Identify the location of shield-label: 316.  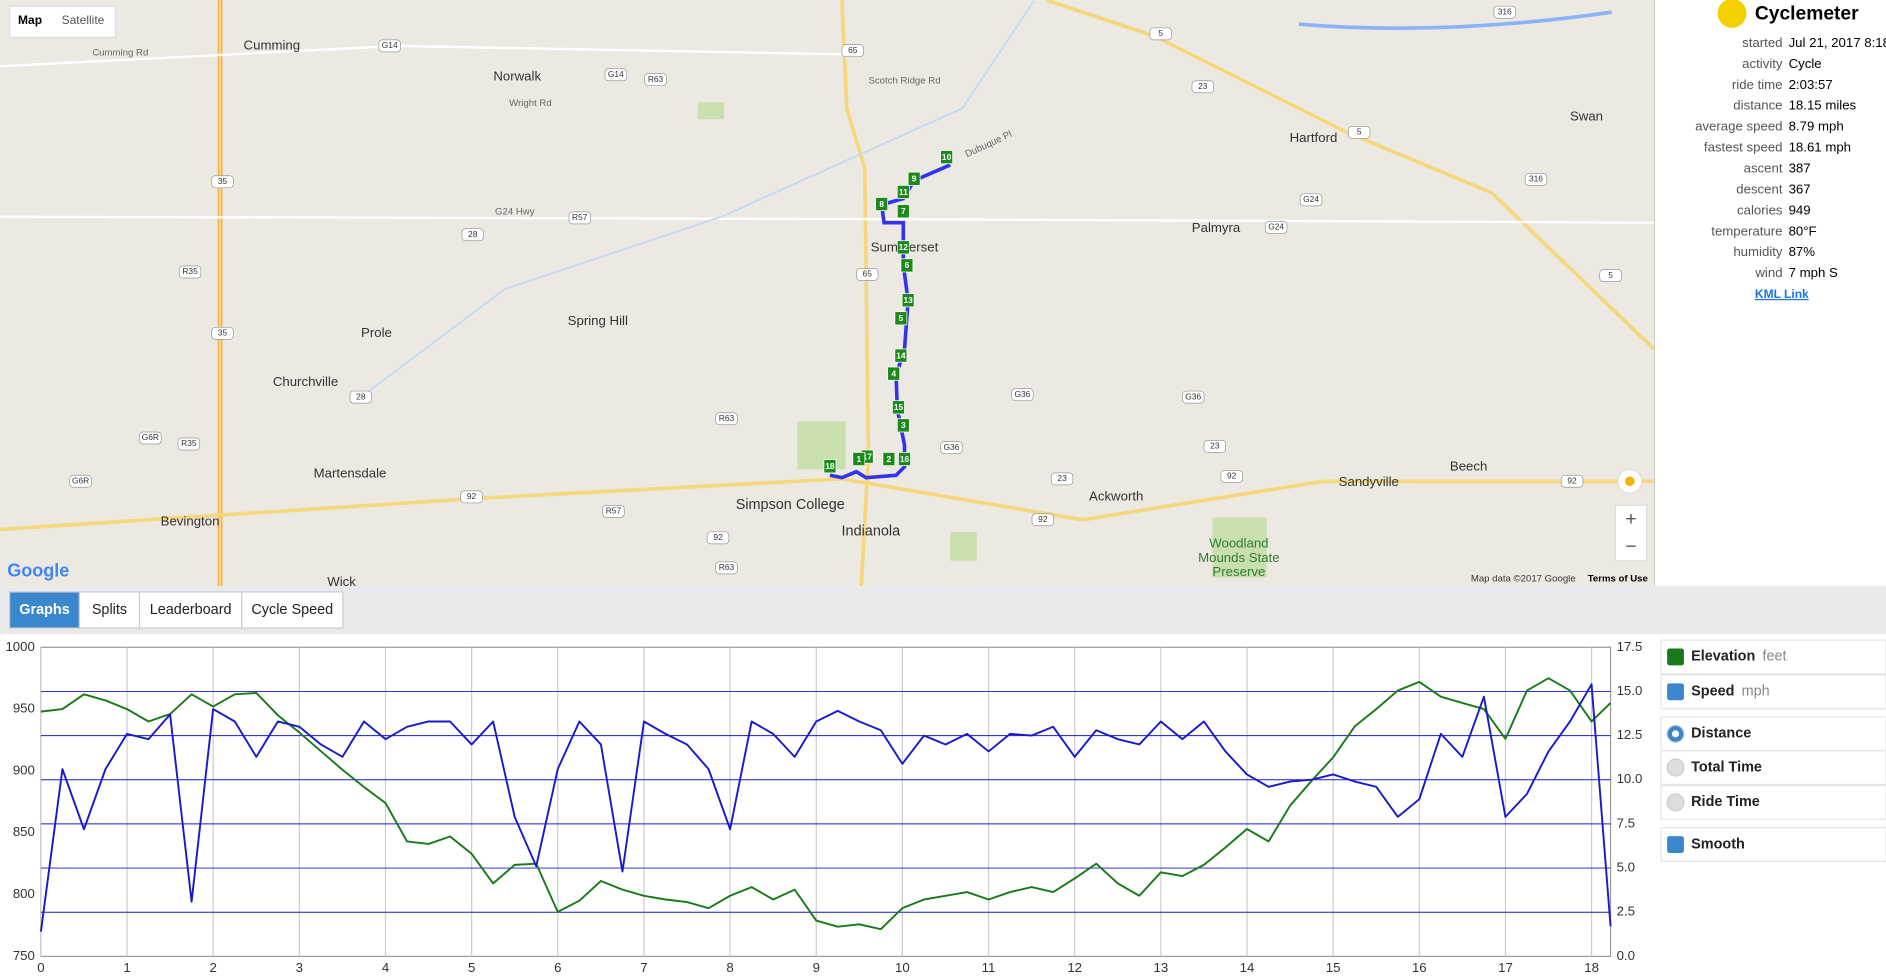
(1536, 179).